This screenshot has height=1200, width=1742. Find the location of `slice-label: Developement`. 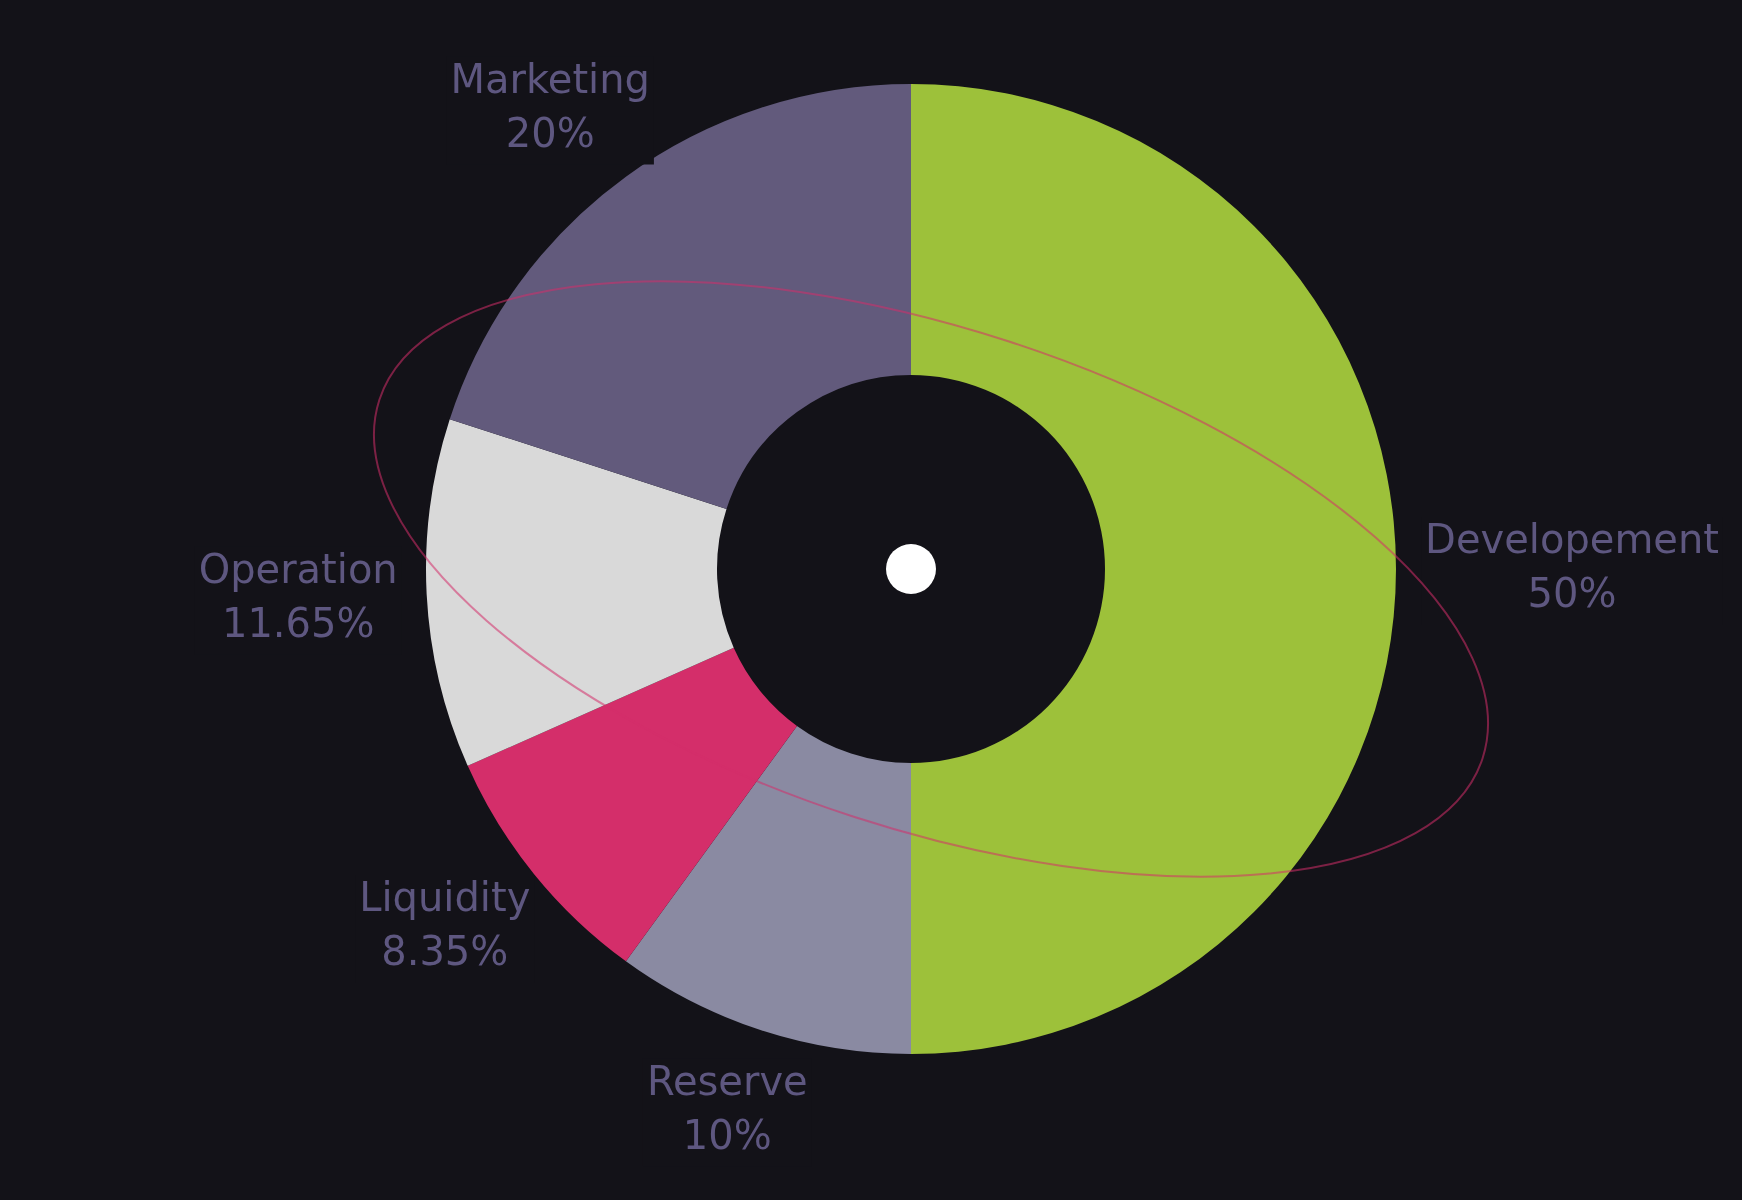

slice-label: Developement is located at coordinates (1572, 539).